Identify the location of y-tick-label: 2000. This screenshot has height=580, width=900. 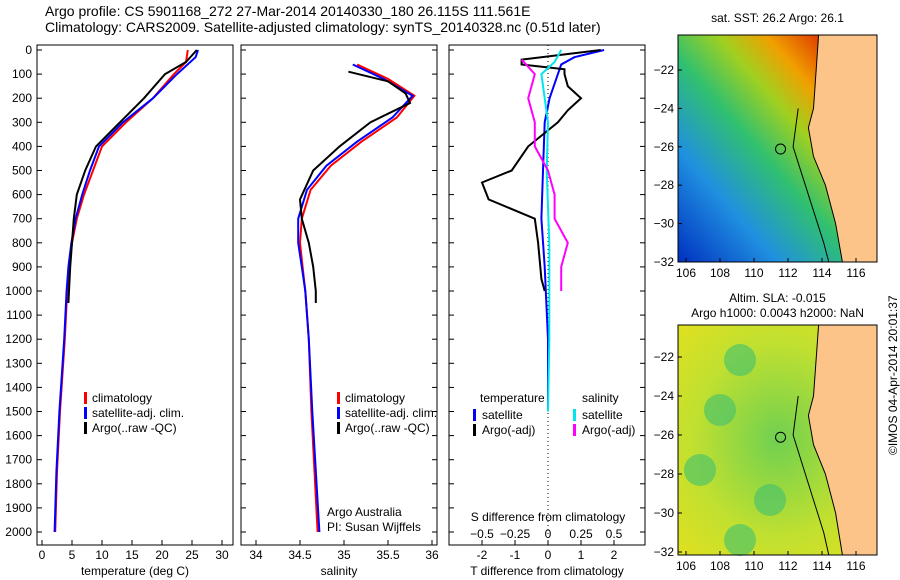
(18, 532).